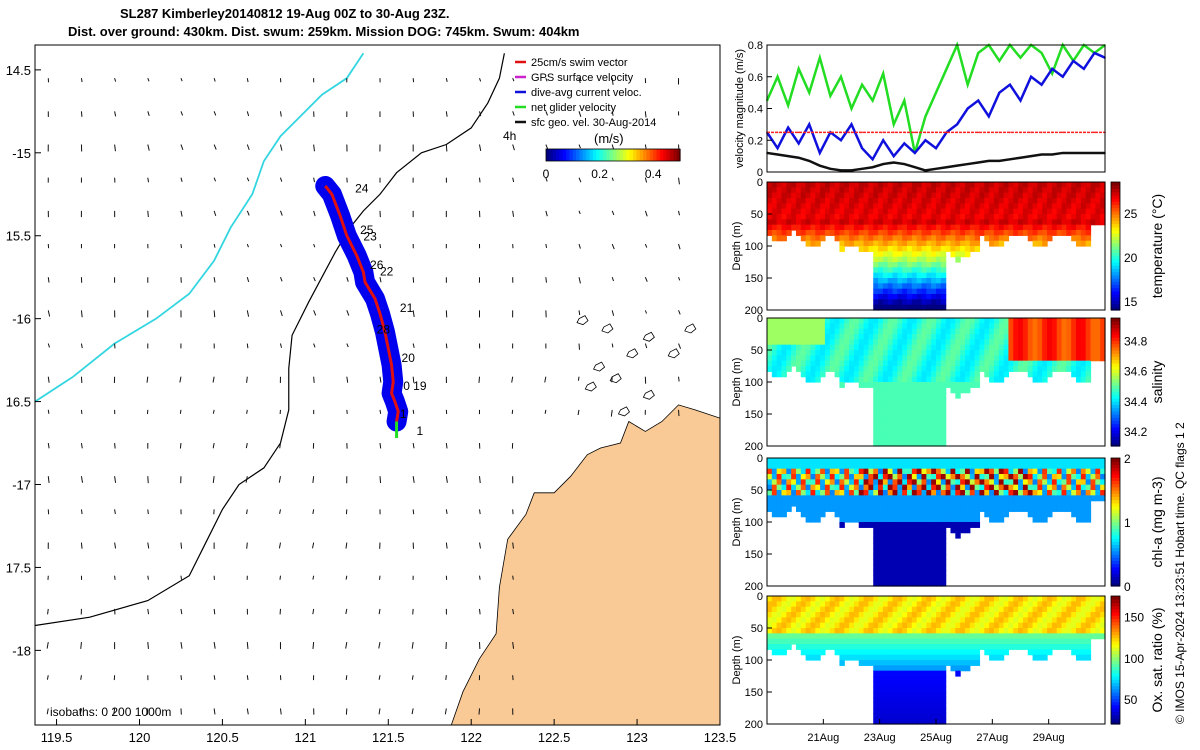 This screenshot has height=750, width=1200. I want to click on profile-ytick-label-oxygen-4: 200, so click(754, 725).